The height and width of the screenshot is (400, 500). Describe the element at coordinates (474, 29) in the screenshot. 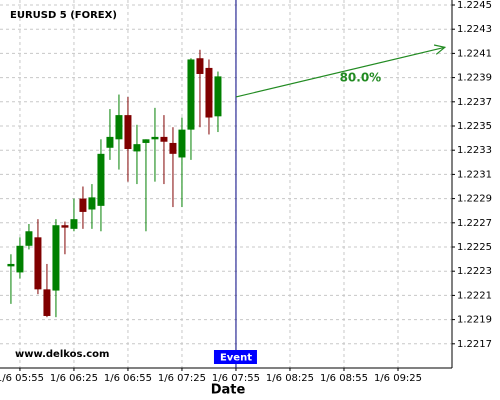

I see `y-tick-label: 1.2243` at that location.